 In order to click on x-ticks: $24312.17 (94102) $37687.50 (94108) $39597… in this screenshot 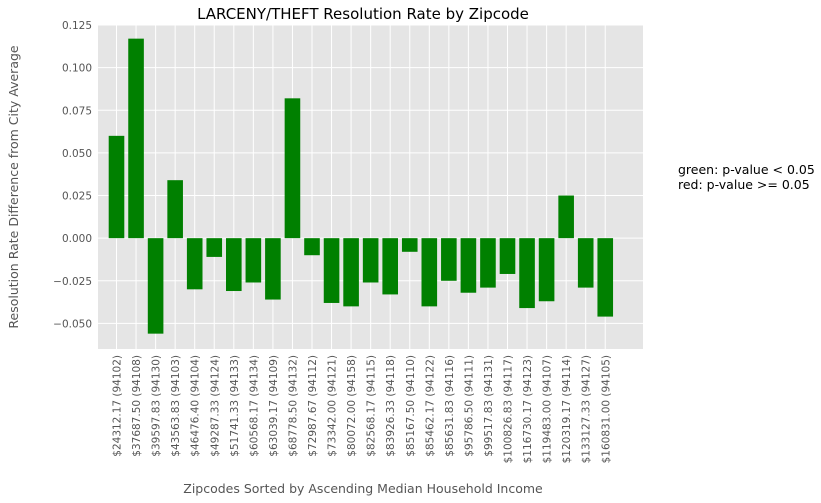, I will do `click(362, 409)`.